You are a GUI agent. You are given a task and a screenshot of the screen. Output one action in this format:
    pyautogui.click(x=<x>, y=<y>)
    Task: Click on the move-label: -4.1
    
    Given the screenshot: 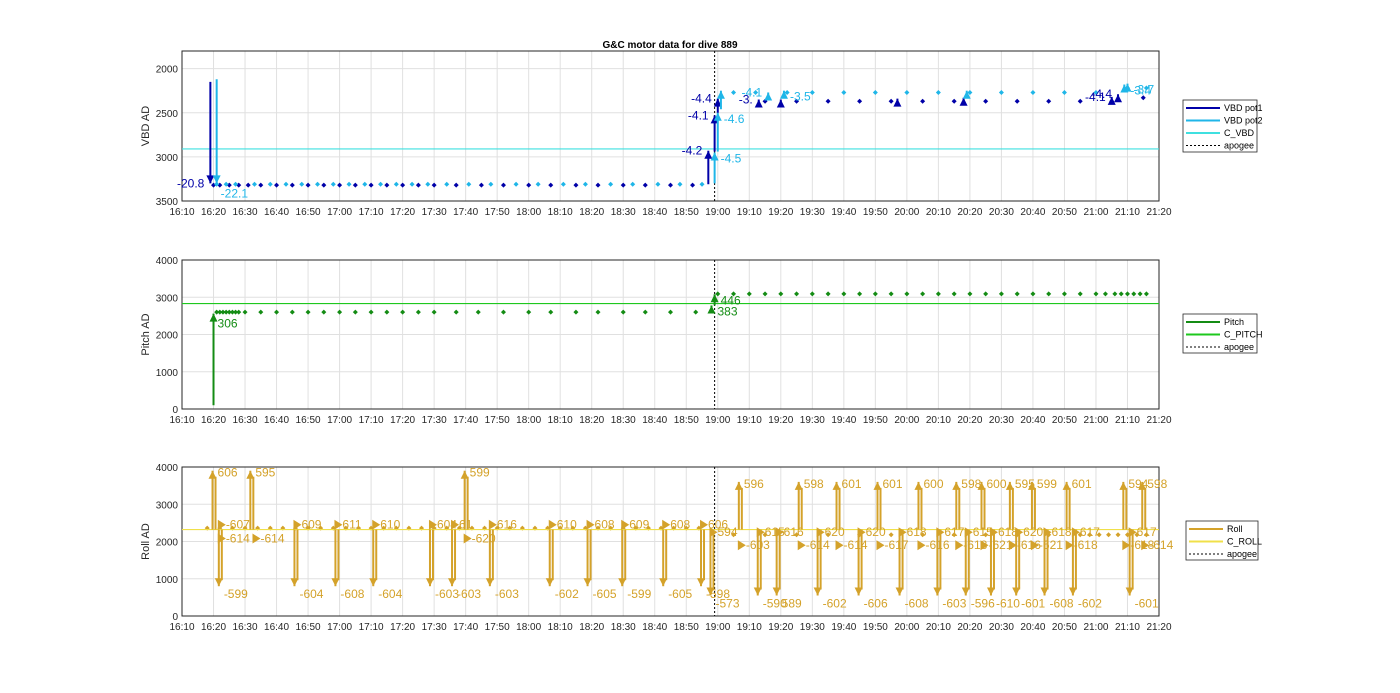 What is the action you would take?
    pyautogui.click(x=698, y=115)
    